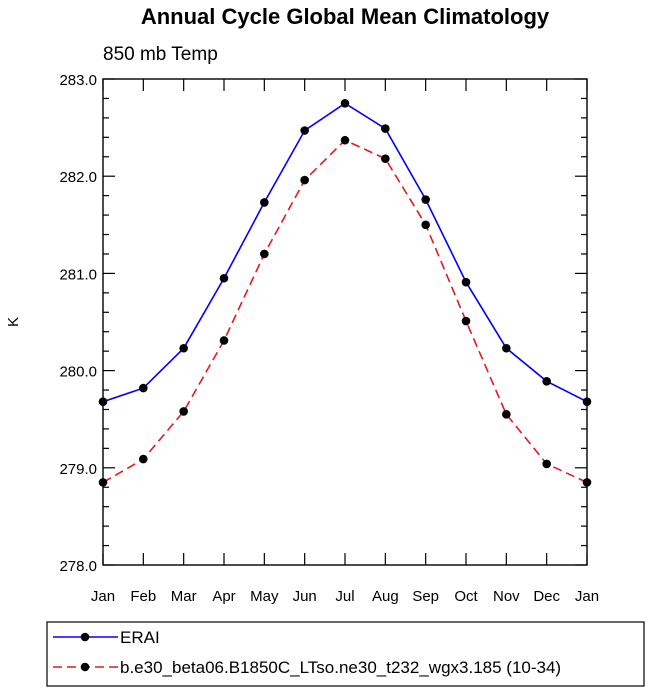  Describe the element at coordinates (78, 372) in the screenshot. I see `y-tick-label: 280.0` at that location.